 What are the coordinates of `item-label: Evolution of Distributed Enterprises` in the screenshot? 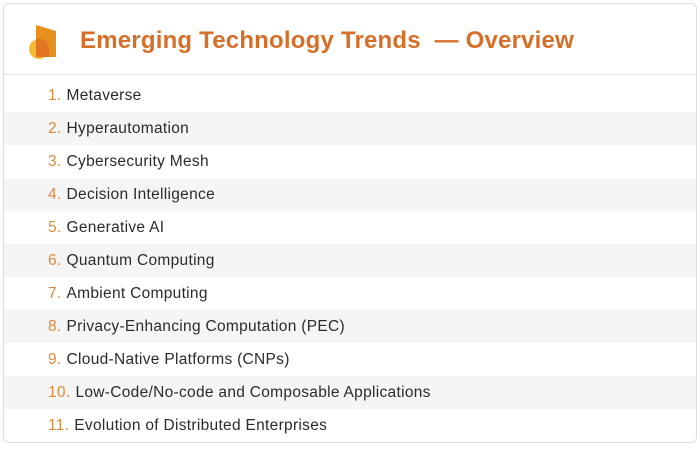 It's located at (201, 425).